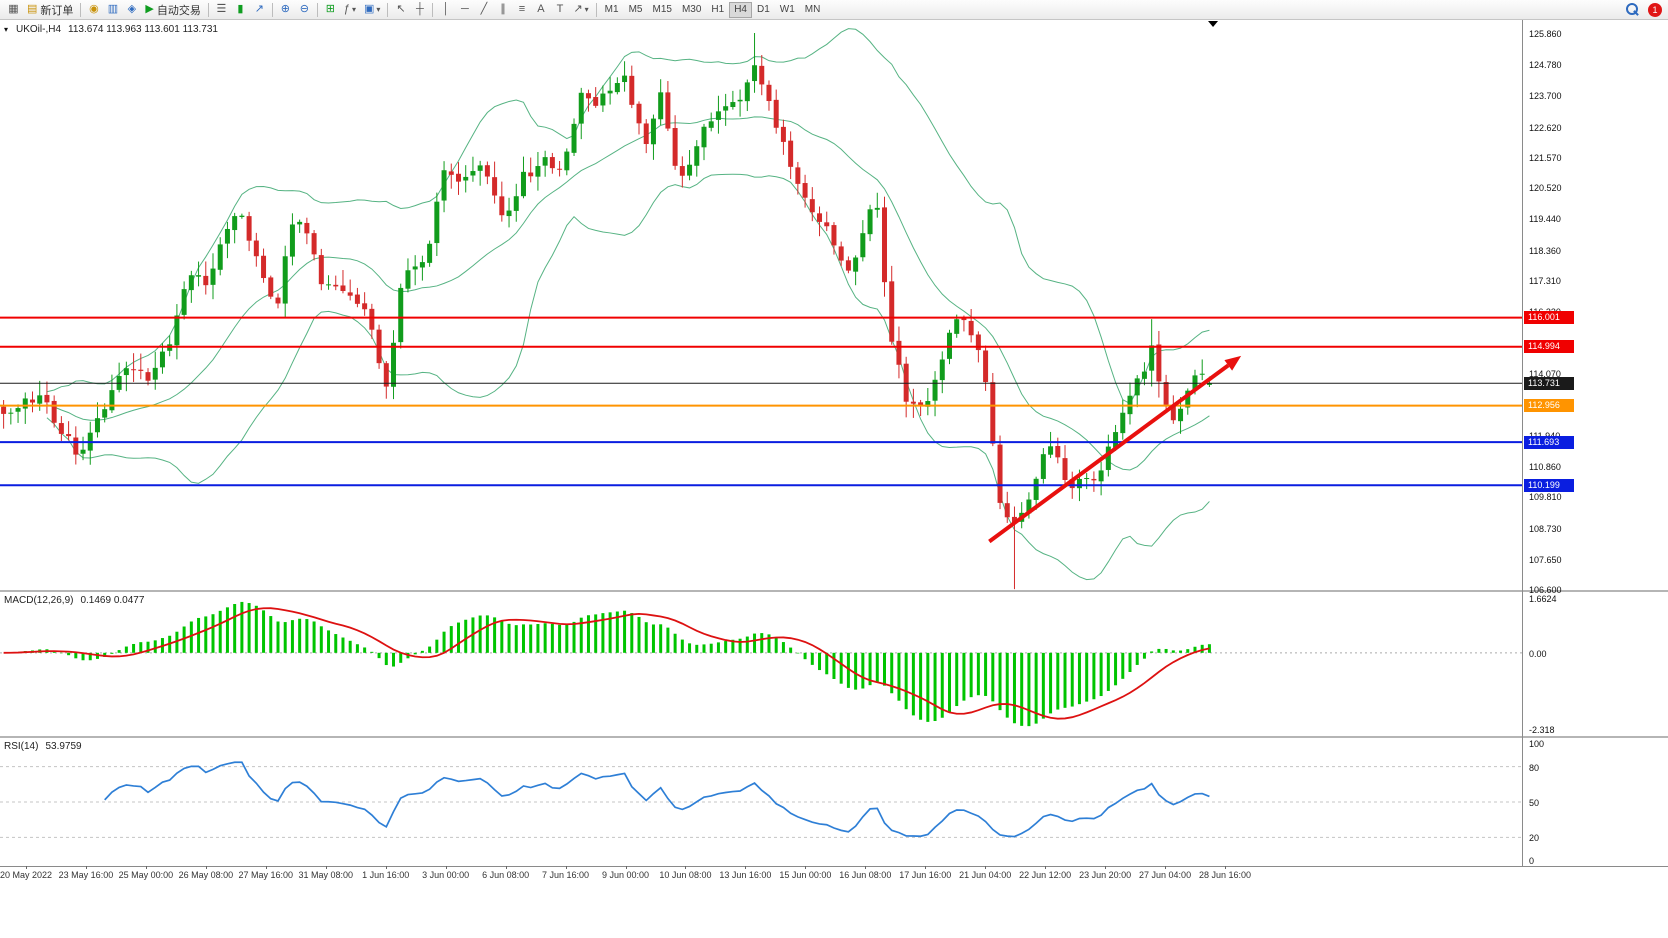 The height and width of the screenshot is (938, 1668). I want to click on label-tool-button: T, so click(559, 10).